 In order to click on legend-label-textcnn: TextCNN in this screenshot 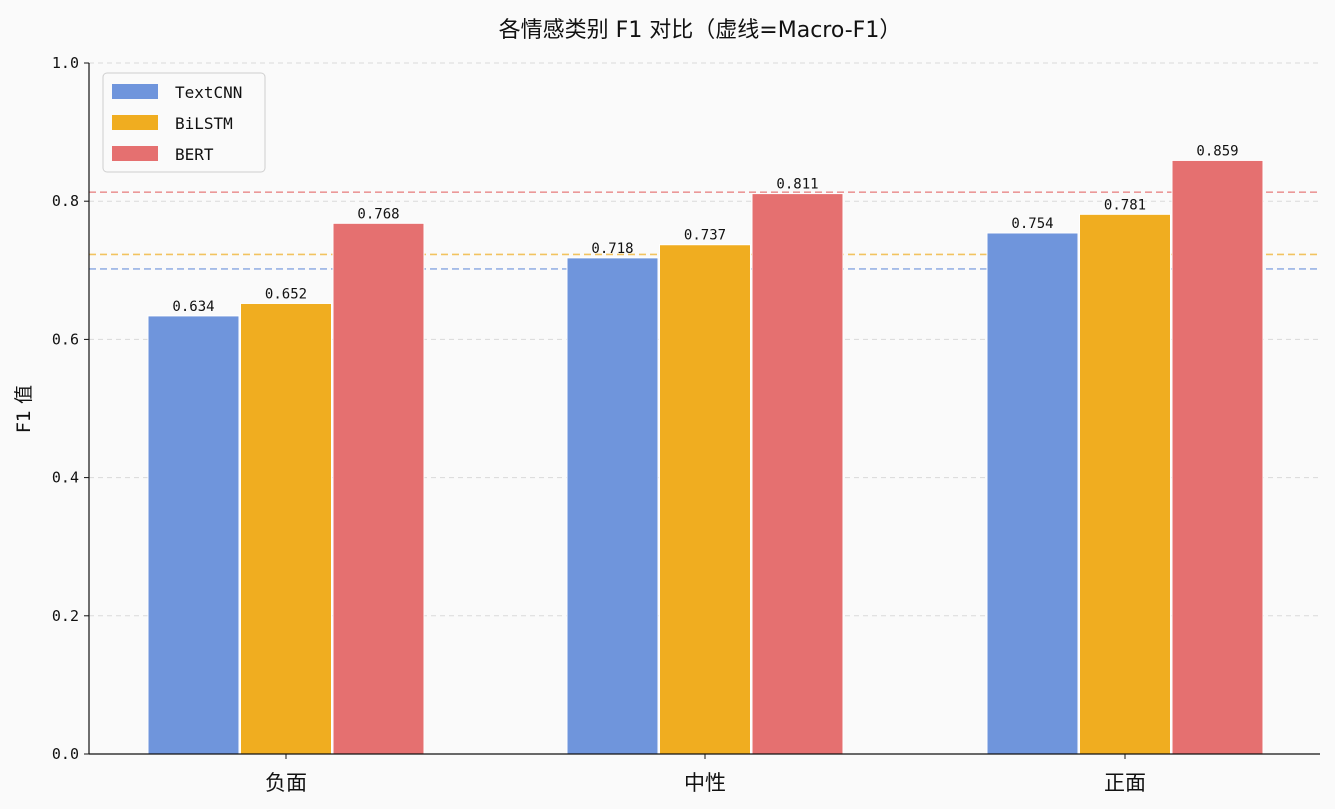, I will do `click(208, 92)`.